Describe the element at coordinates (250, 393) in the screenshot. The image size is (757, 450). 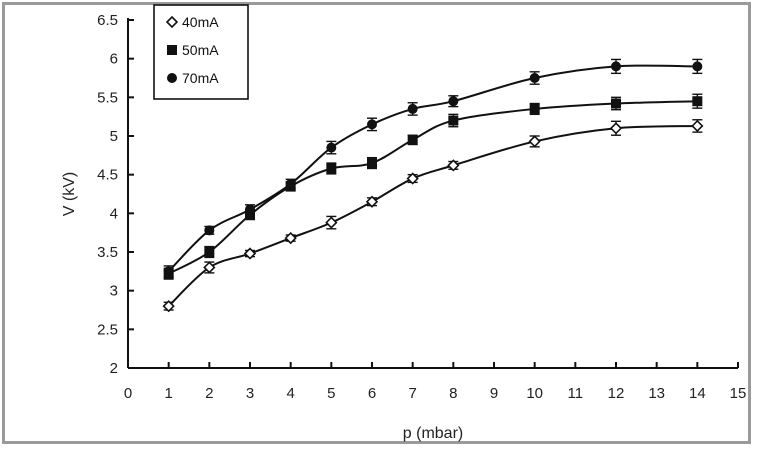
I see `x-tick-label: 3` at that location.